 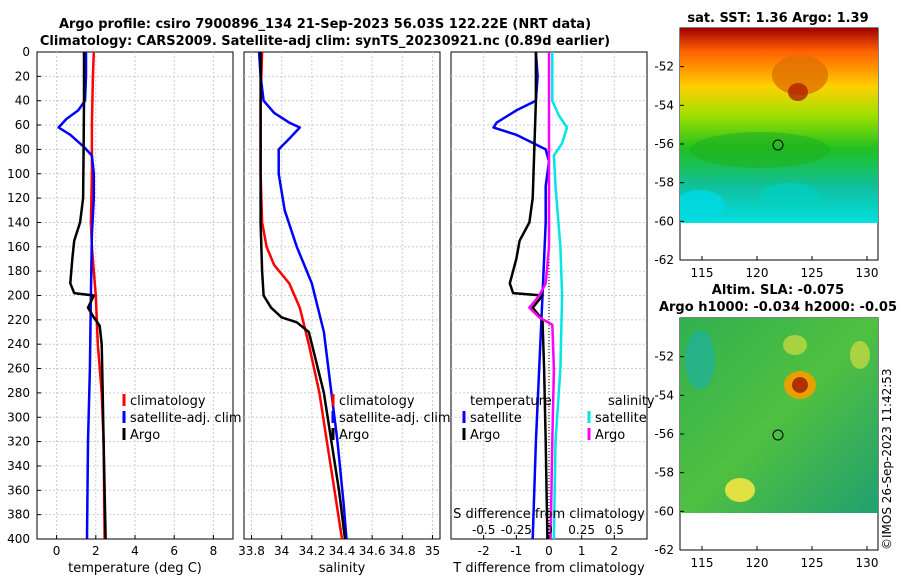 I want to click on temperature-xlabel: temperature (deg C), so click(x=135, y=568).